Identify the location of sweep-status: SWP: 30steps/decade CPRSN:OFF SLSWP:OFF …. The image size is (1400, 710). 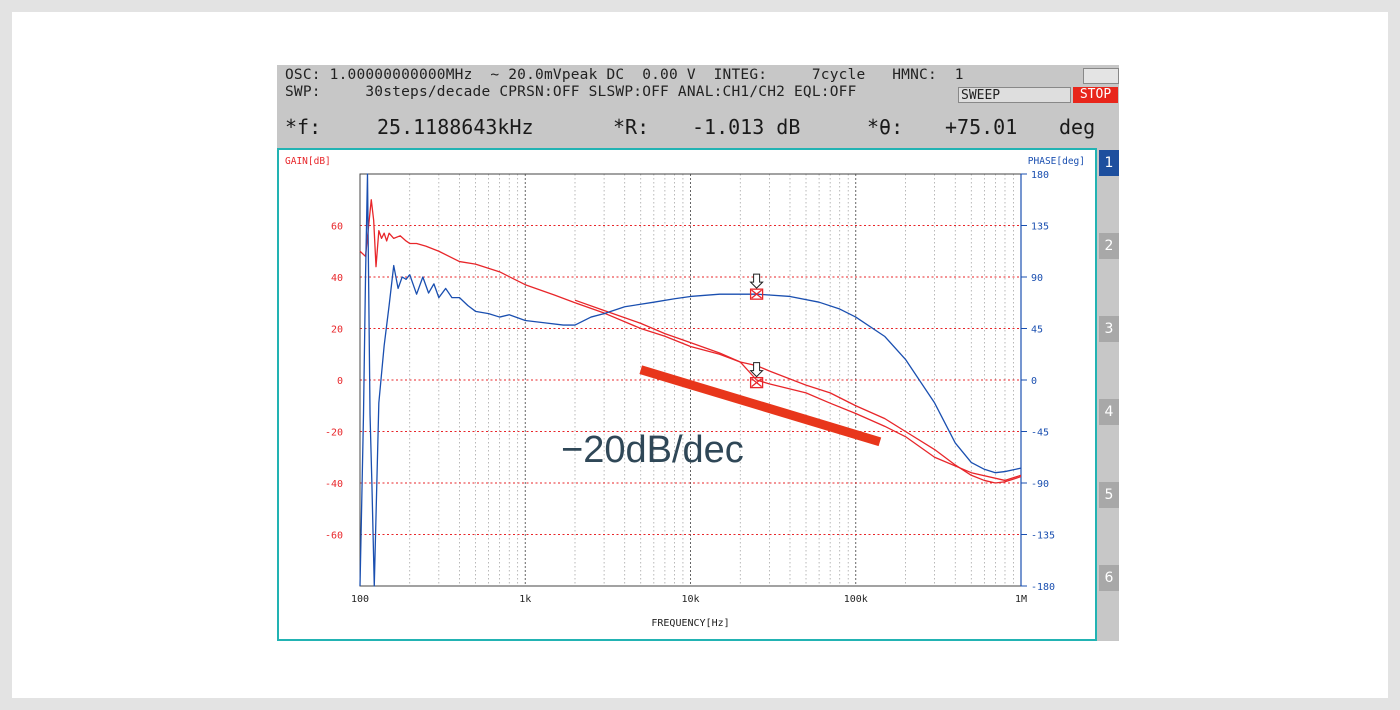
(571, 92).